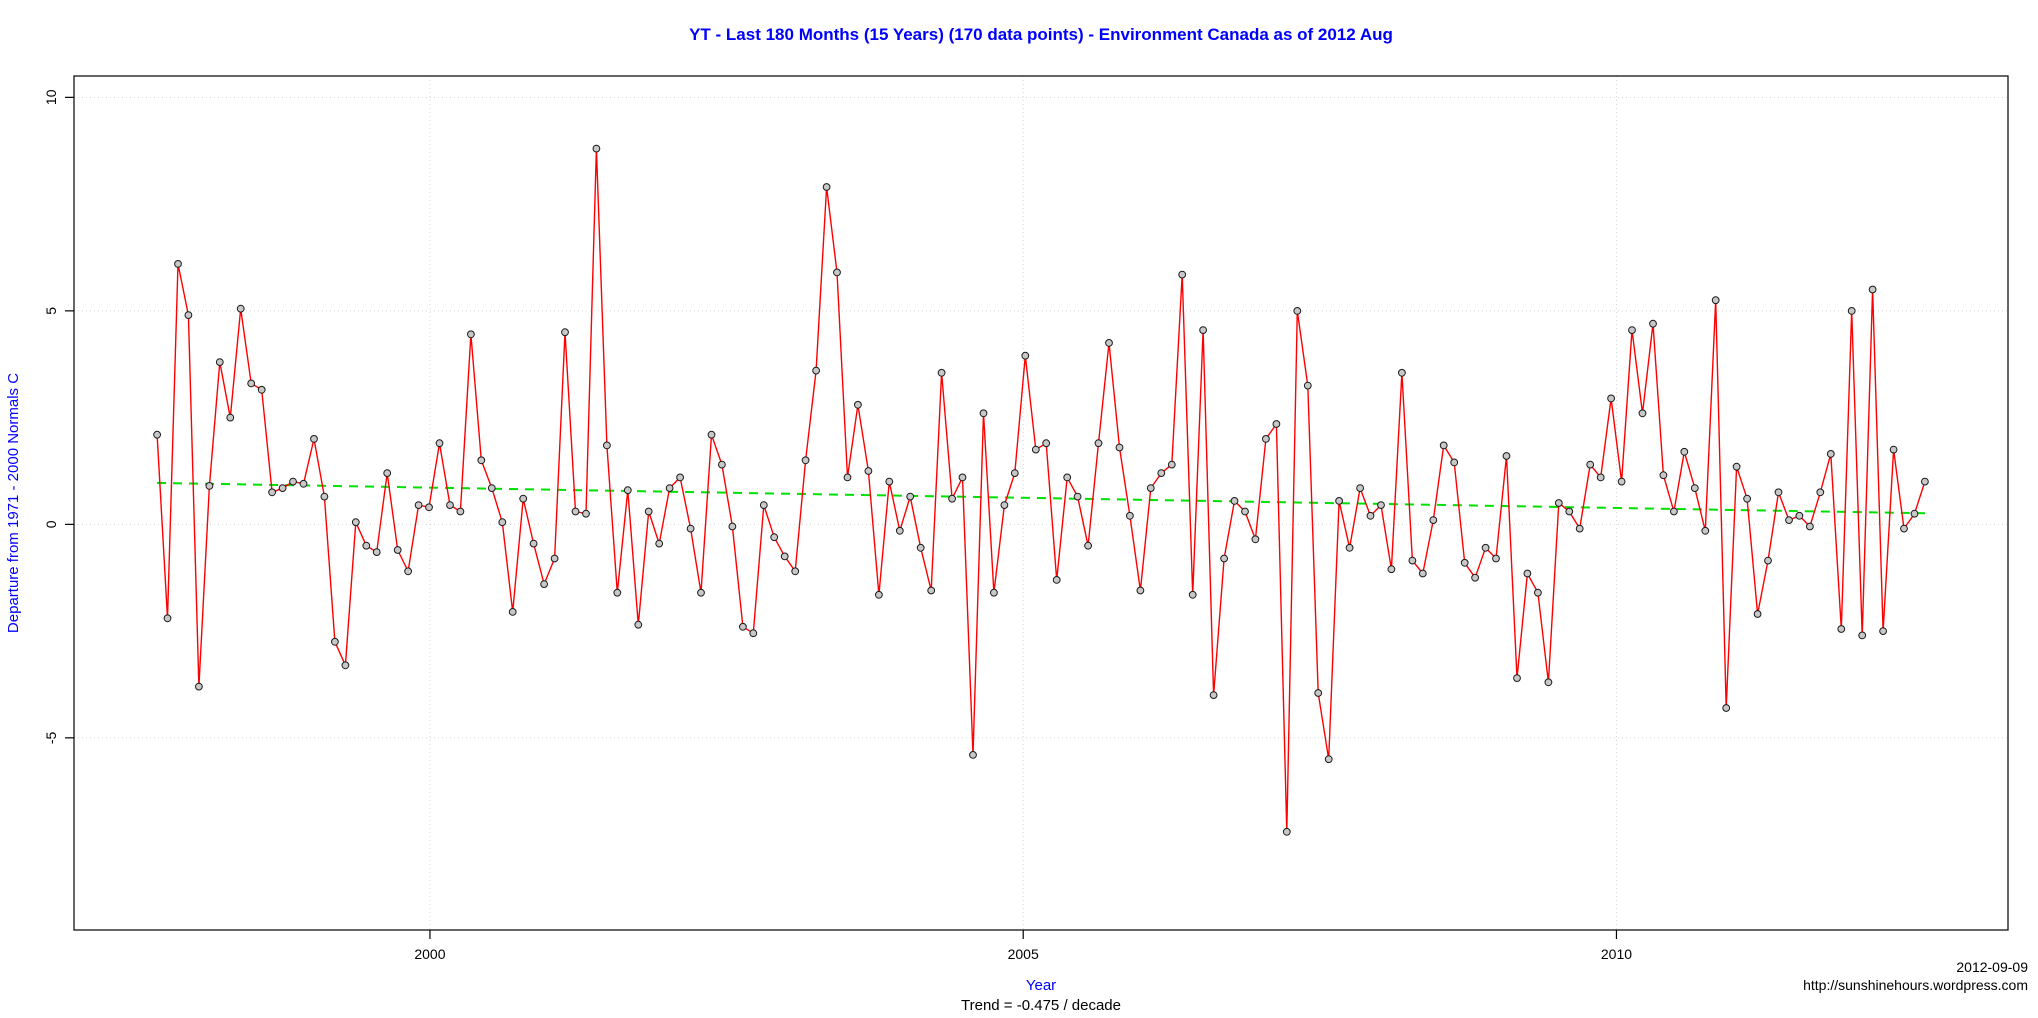  What do you see at coordinates (1992, 967) in the screenshot?
I see `footer-date: 2012-09-09` at bounding box center [1992, 967].